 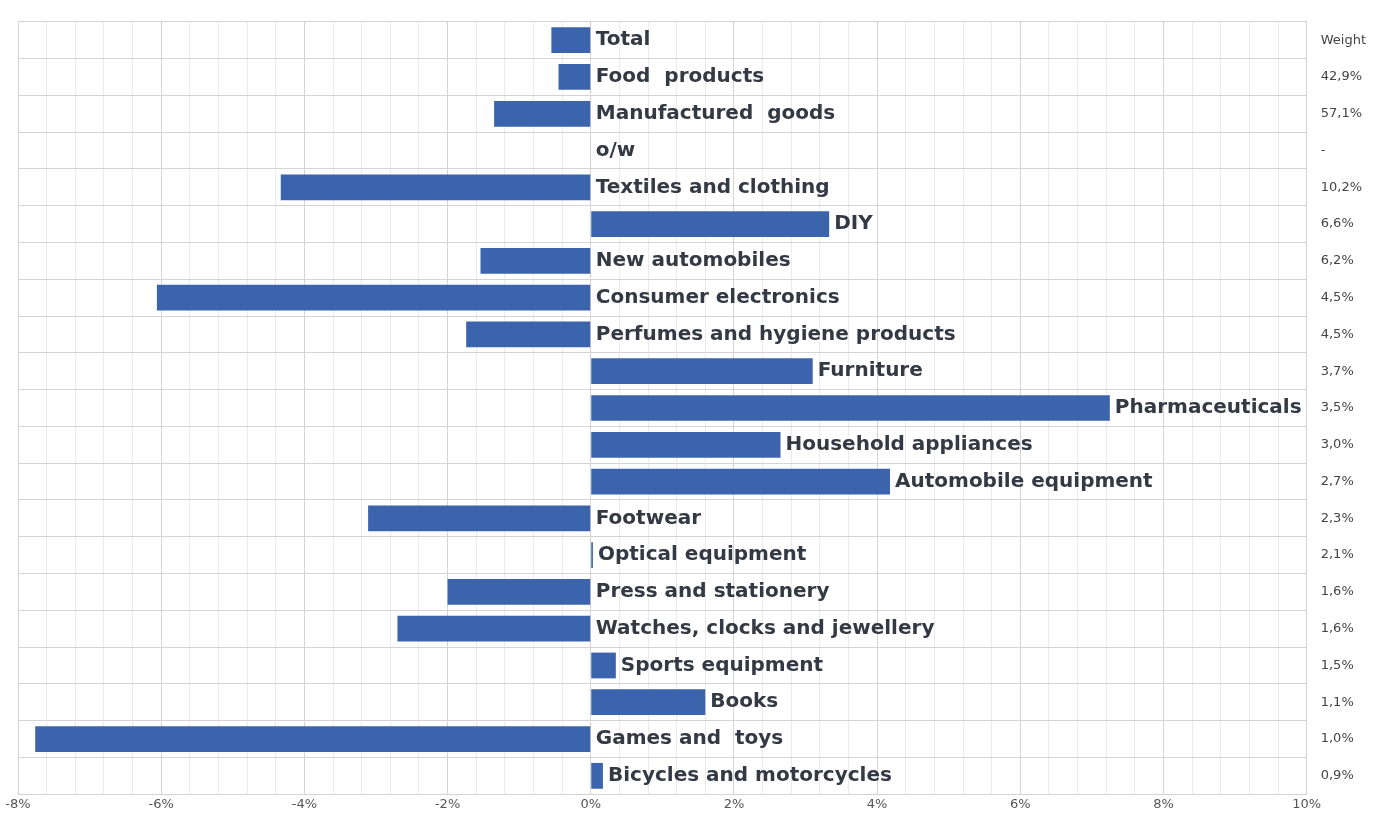 What do you see at coordinates (712, 590) in the screenshot?
I see `y-tick-label: Press and stationery` at bounding box center [712, 590].